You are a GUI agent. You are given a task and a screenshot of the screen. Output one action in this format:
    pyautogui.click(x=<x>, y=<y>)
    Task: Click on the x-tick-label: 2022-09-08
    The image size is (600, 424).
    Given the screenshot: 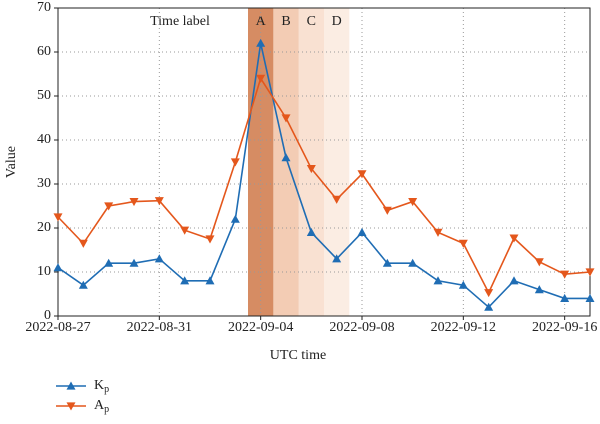 What is the action you would take?
    pyautogui.click(x=361, y=327)
    